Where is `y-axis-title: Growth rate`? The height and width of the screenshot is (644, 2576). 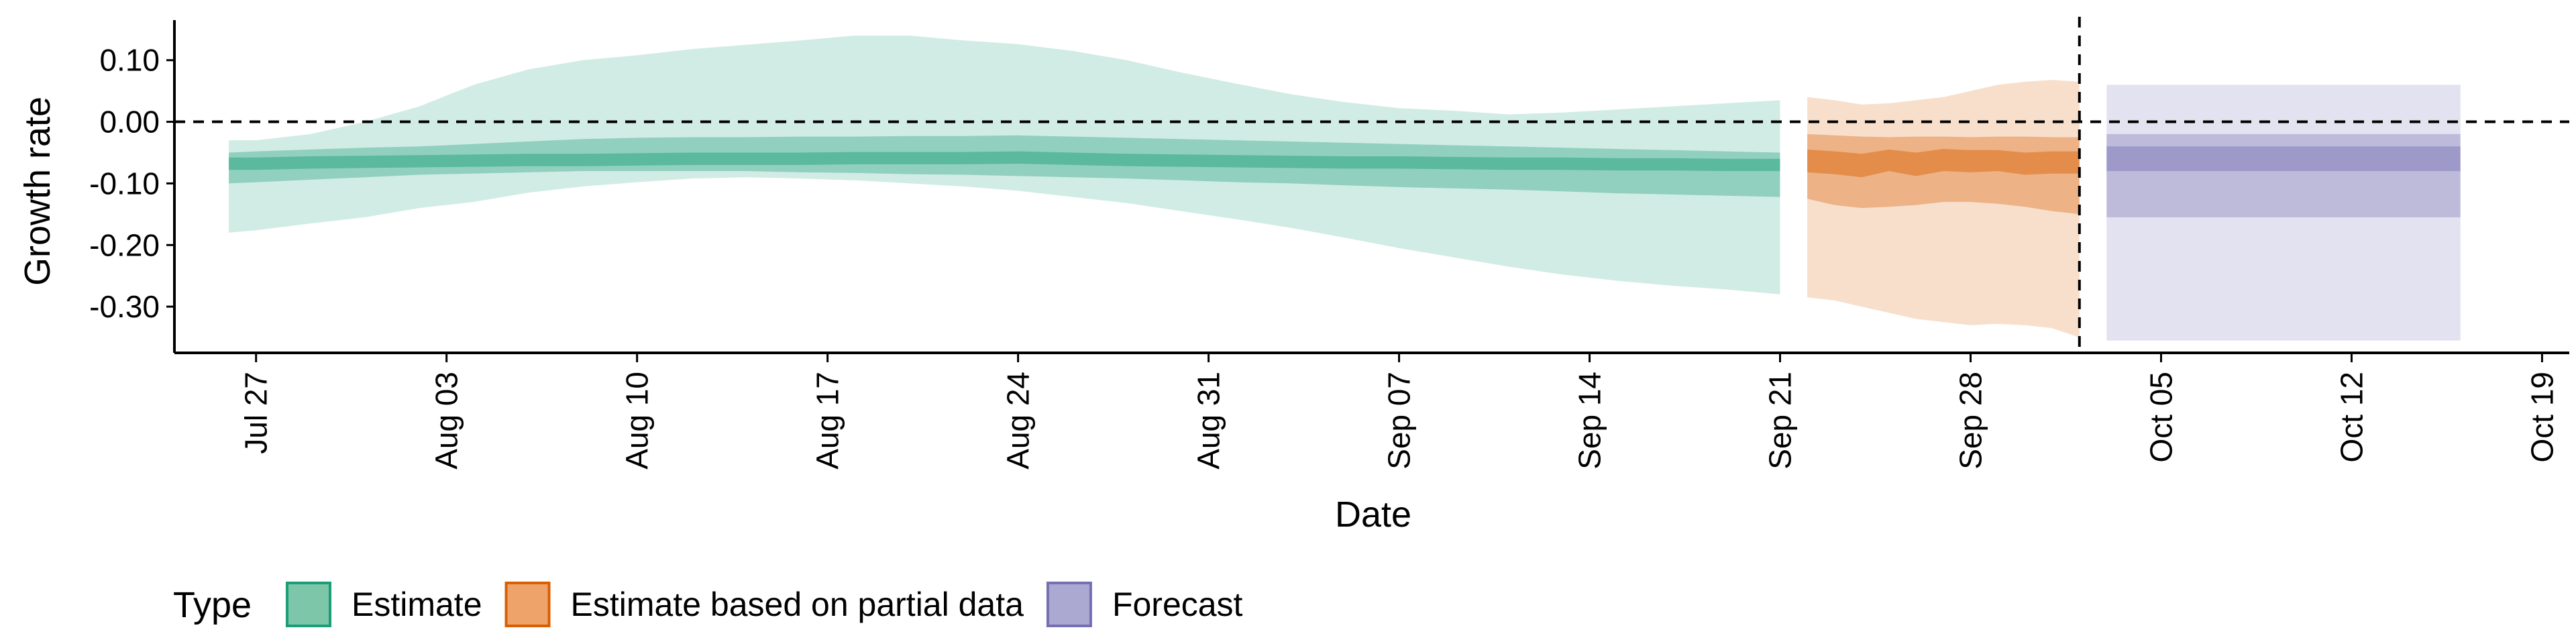 y-axis-title: Growth rate is located at coordinates (37, 191).